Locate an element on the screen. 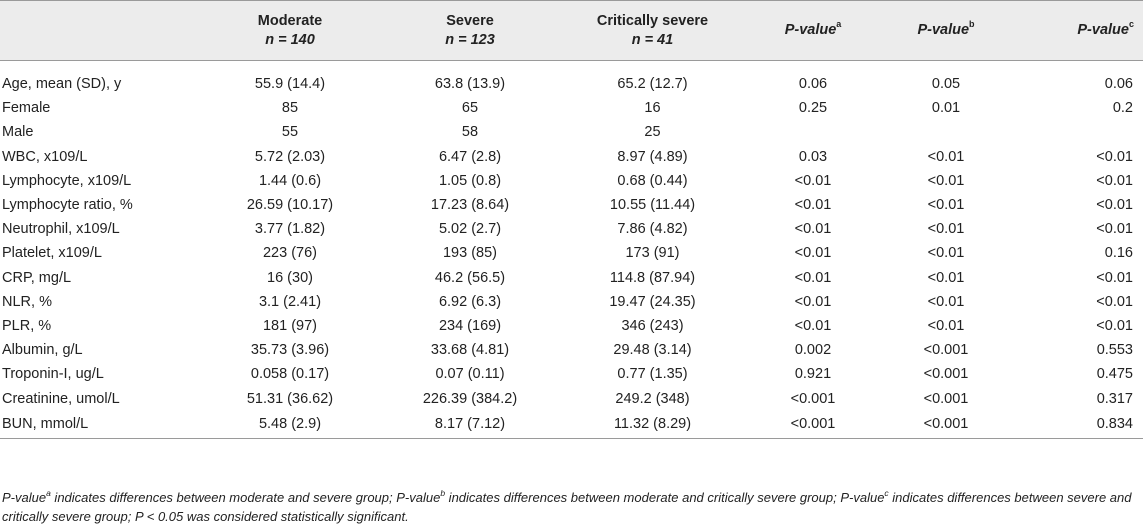 This screenshot has width=1143, height=529. cell-critical: 65.2 (12.7) is located at coordinates (652, 84).